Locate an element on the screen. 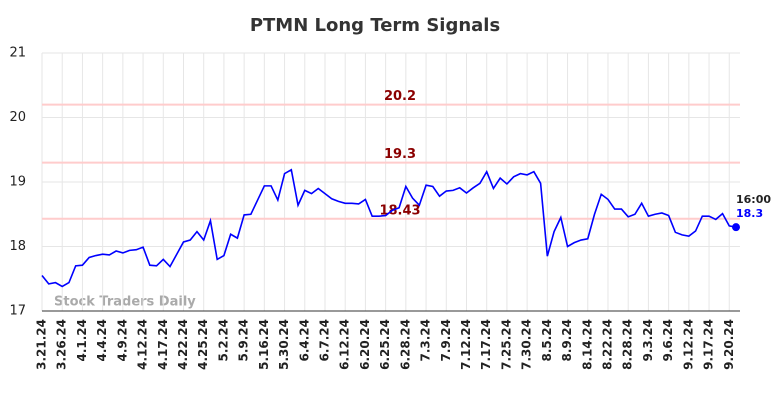 This screenshot has width=784, height=402. last-point is located at coordinates (736, 227).